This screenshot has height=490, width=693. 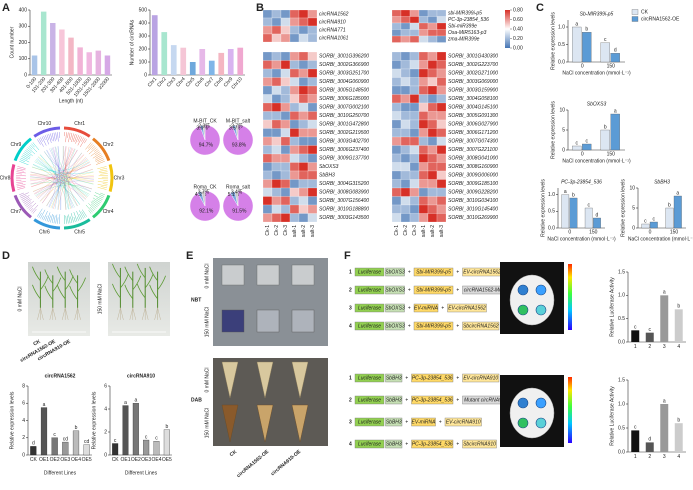 What do you see at coordinates (344, 184) in the screenshot?
I see `row-label: SORBI_3004G315200` at bounding box center [344, 184].